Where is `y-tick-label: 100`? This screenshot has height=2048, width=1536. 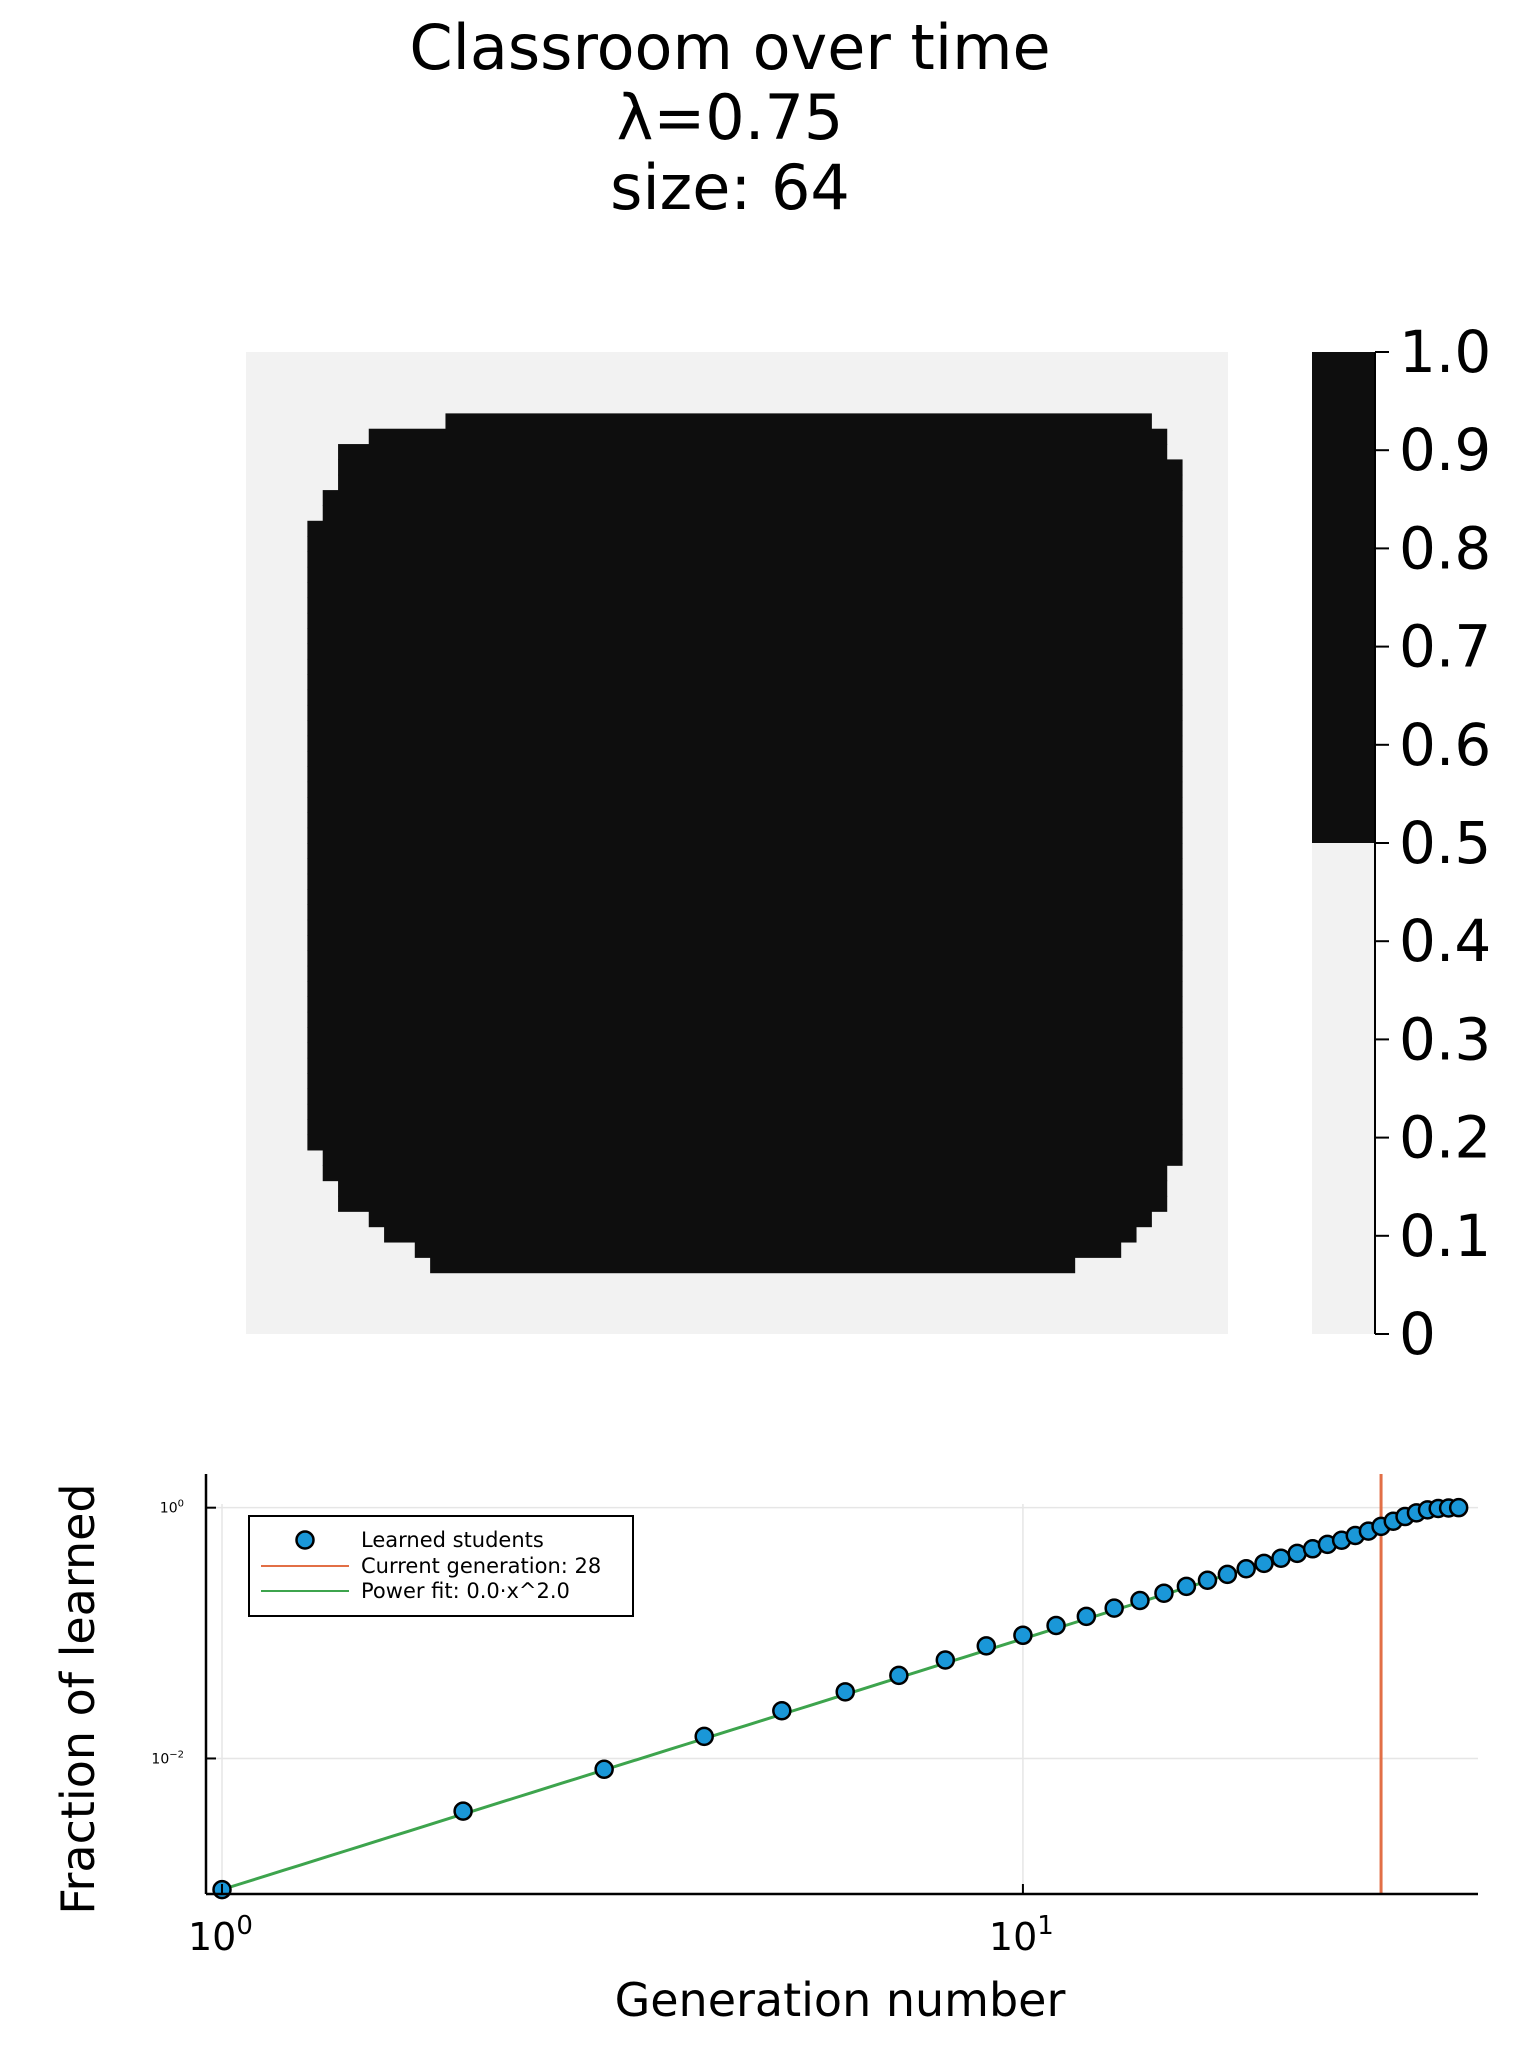 y-tick-label: 100 is located at coordinates (172, 1508).